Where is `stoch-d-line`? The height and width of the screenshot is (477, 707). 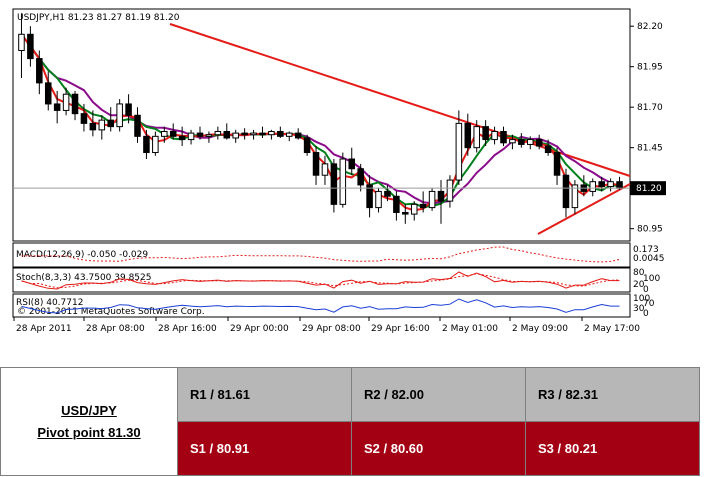 stoch-d-line is located at coordinates (320, 281).